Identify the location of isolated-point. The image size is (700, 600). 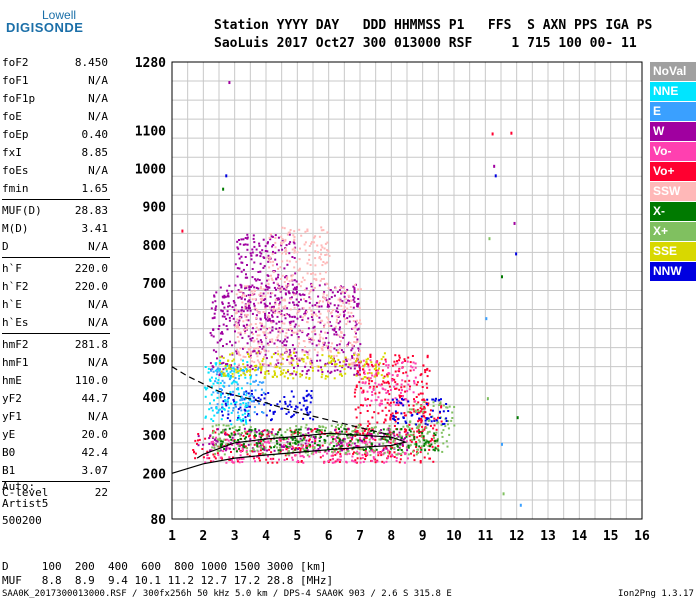
(516, 254).